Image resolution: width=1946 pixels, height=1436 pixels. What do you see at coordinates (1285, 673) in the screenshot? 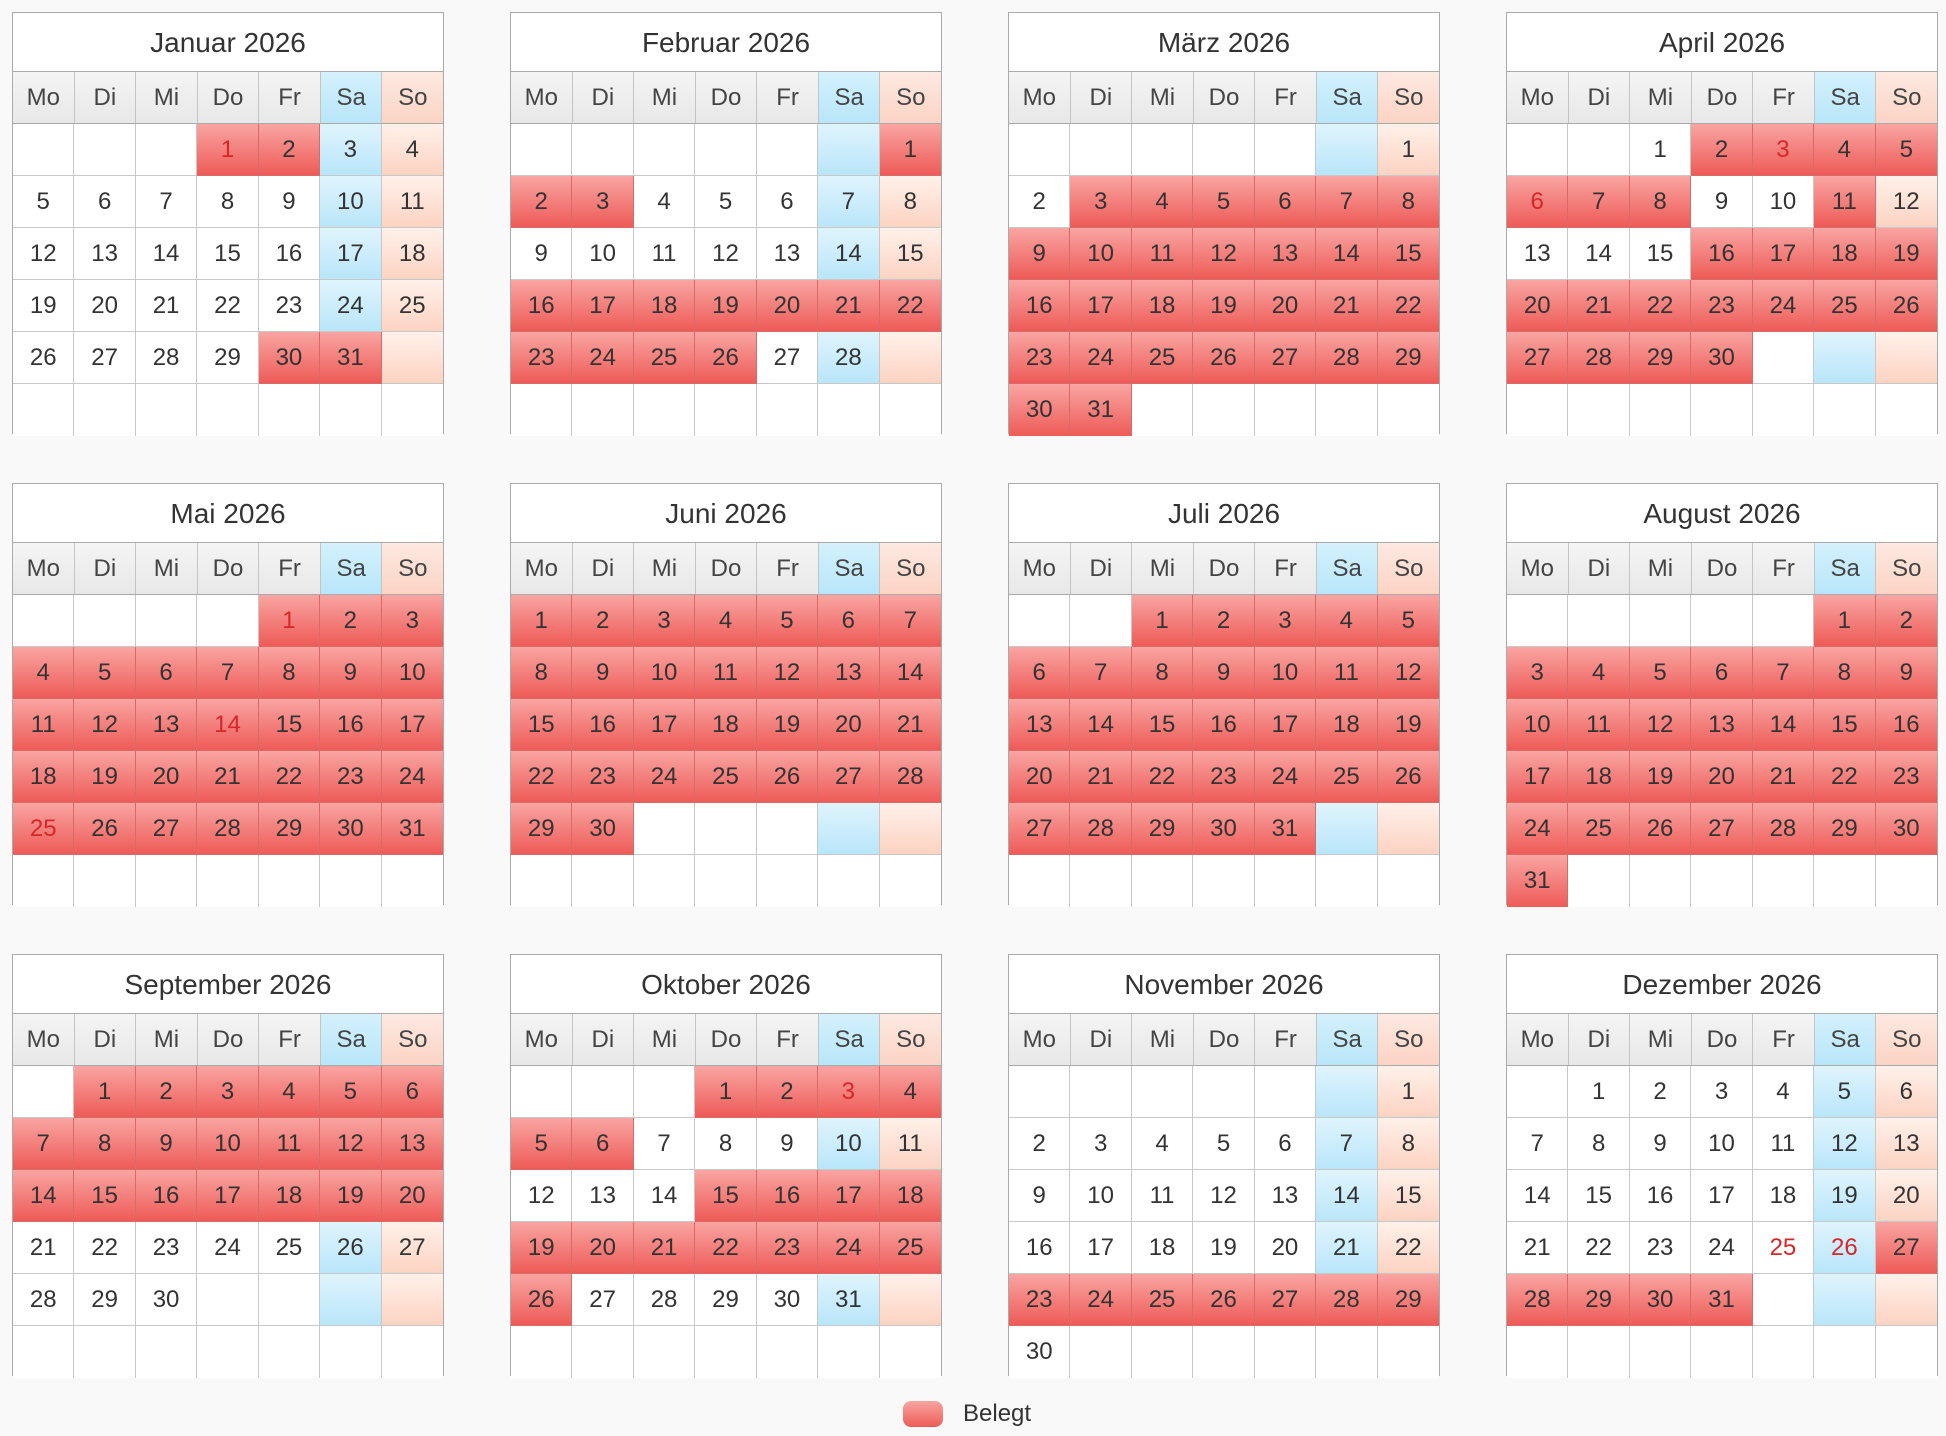
I see `day-cell-booked: 10` at bounding box center [1285, 673].